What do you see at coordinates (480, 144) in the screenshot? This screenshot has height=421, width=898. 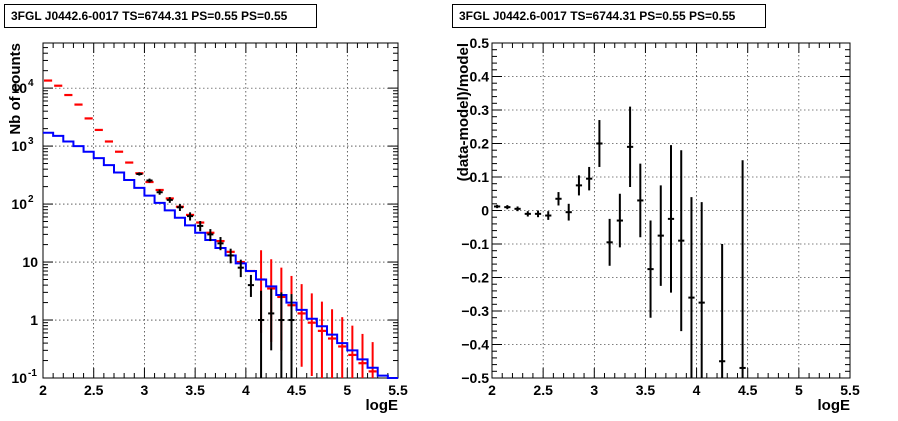 I see `y-tick-label: 0.2` at bounding box center [480, 144].